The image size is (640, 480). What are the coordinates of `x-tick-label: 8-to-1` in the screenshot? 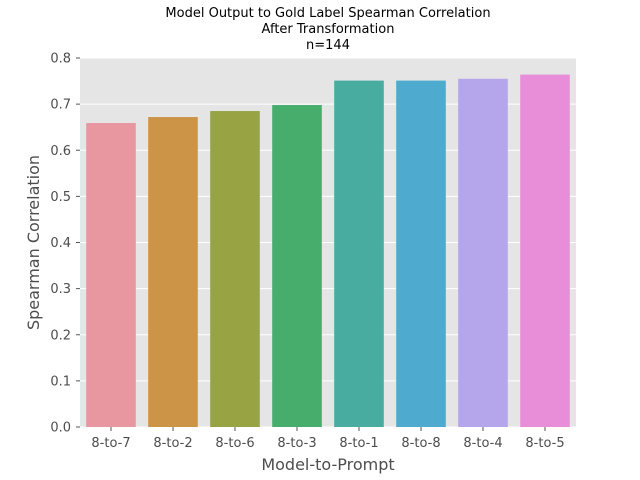 It's located at (358, 443).